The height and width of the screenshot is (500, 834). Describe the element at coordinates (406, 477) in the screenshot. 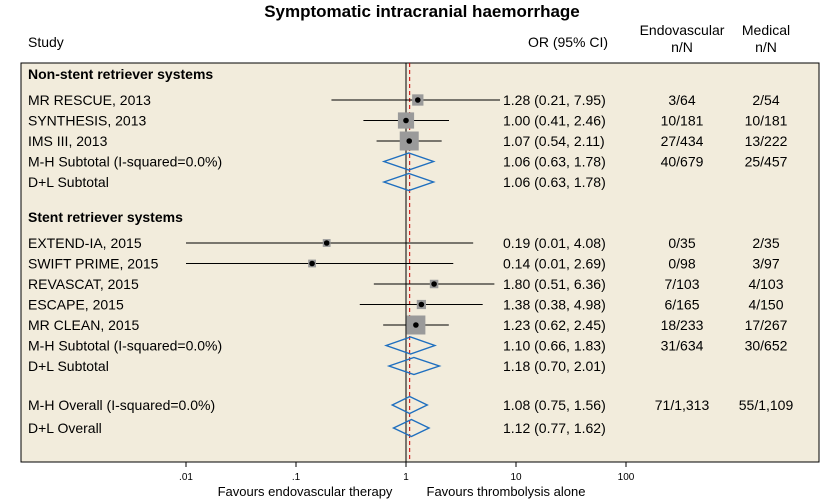

I see `x-tick-label: 1` at that location.